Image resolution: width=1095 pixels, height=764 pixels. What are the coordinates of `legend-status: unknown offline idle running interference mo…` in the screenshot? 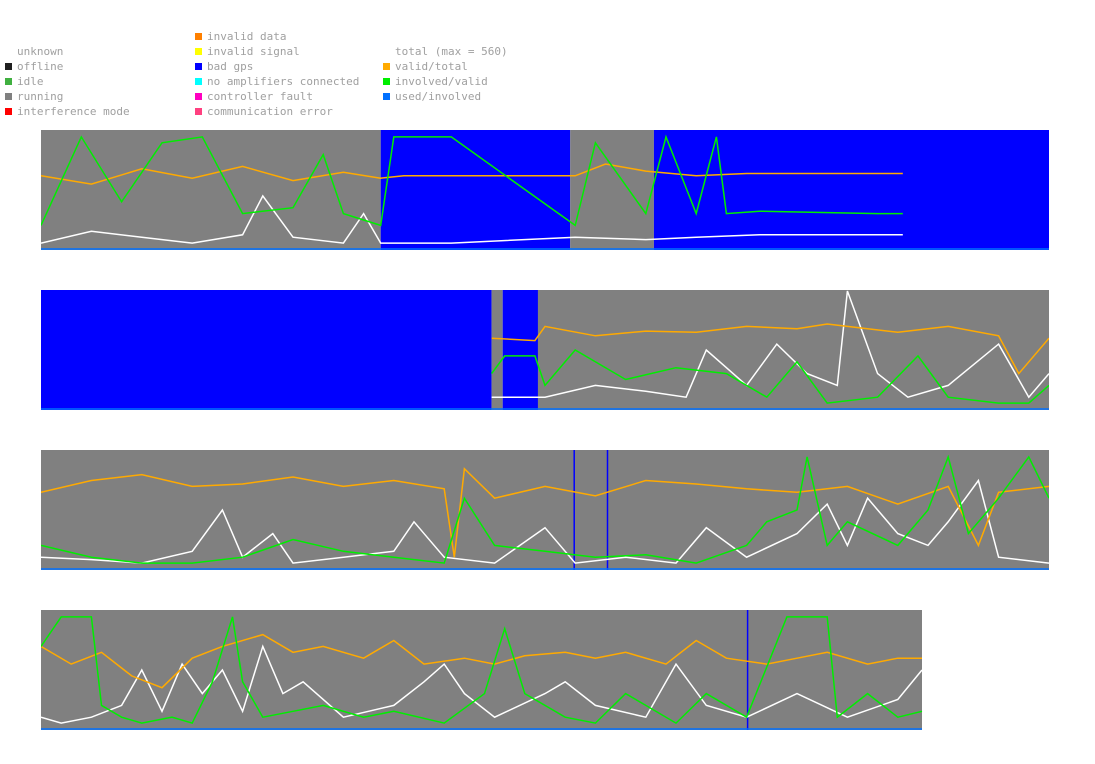 It's located at (67, 81).